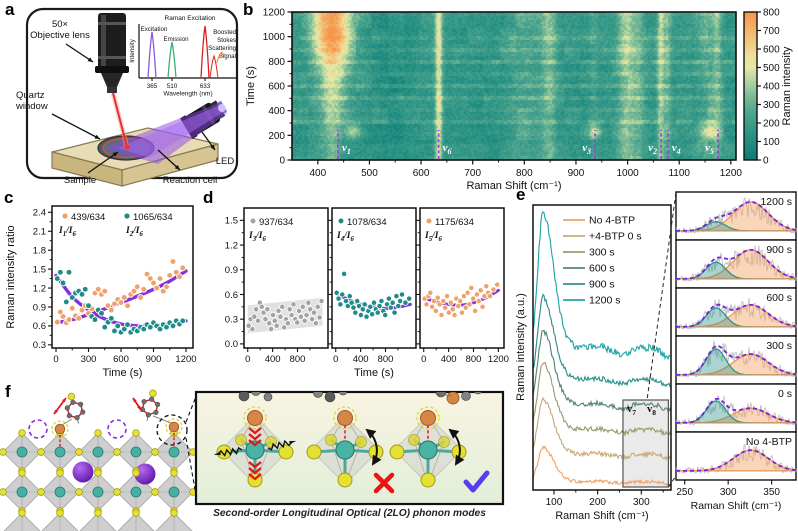  What do you see at coordinates (736, 263) in the screenshot?
I see `fit-raw-trace` at bounding box center [736, 263].